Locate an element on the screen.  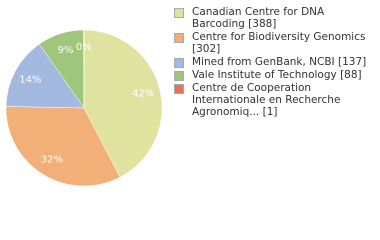
legend-item: Vale Institute of Technology [88] is located at coordinates (270, 75).